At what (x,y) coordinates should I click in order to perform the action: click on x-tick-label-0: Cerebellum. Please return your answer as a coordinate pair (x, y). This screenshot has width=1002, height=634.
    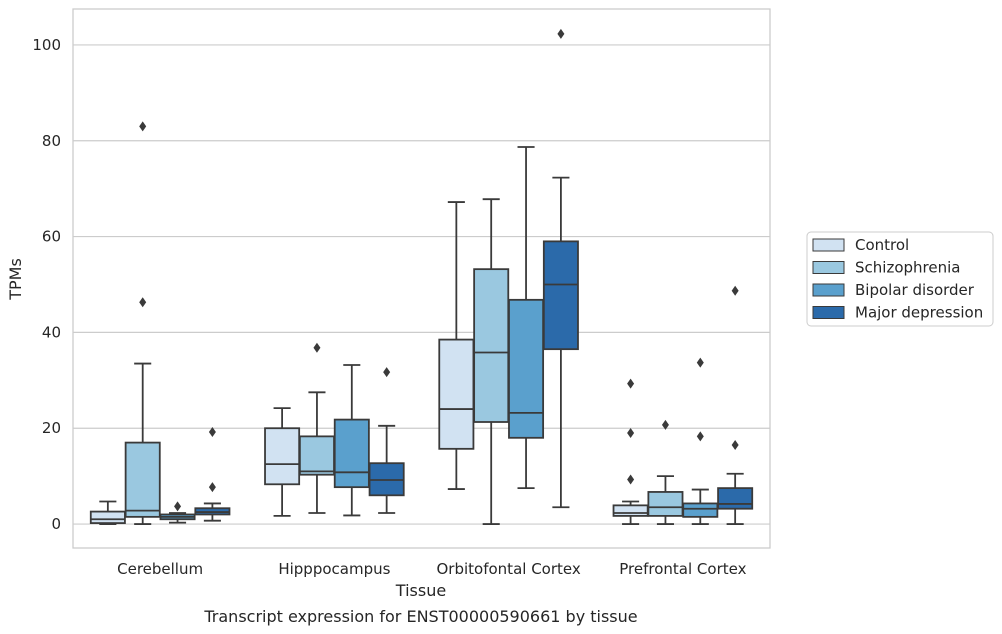
    Looking at the image, I should click on (160, 569).